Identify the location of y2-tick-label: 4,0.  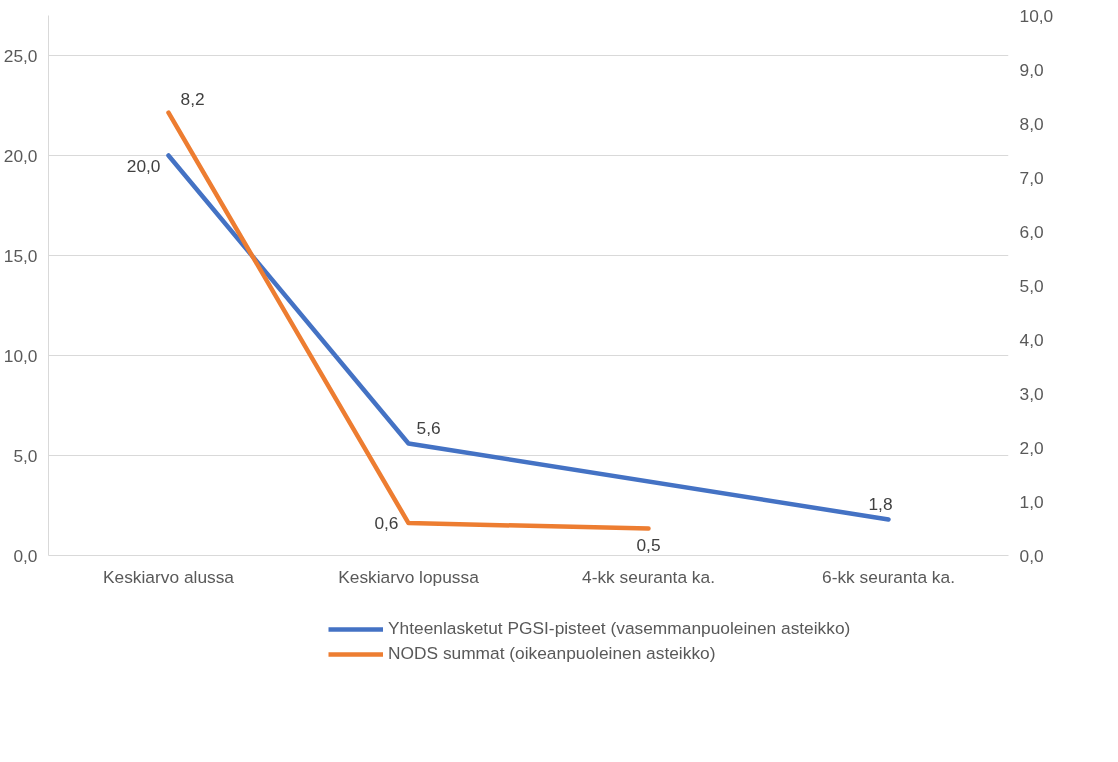
(1031, 339).